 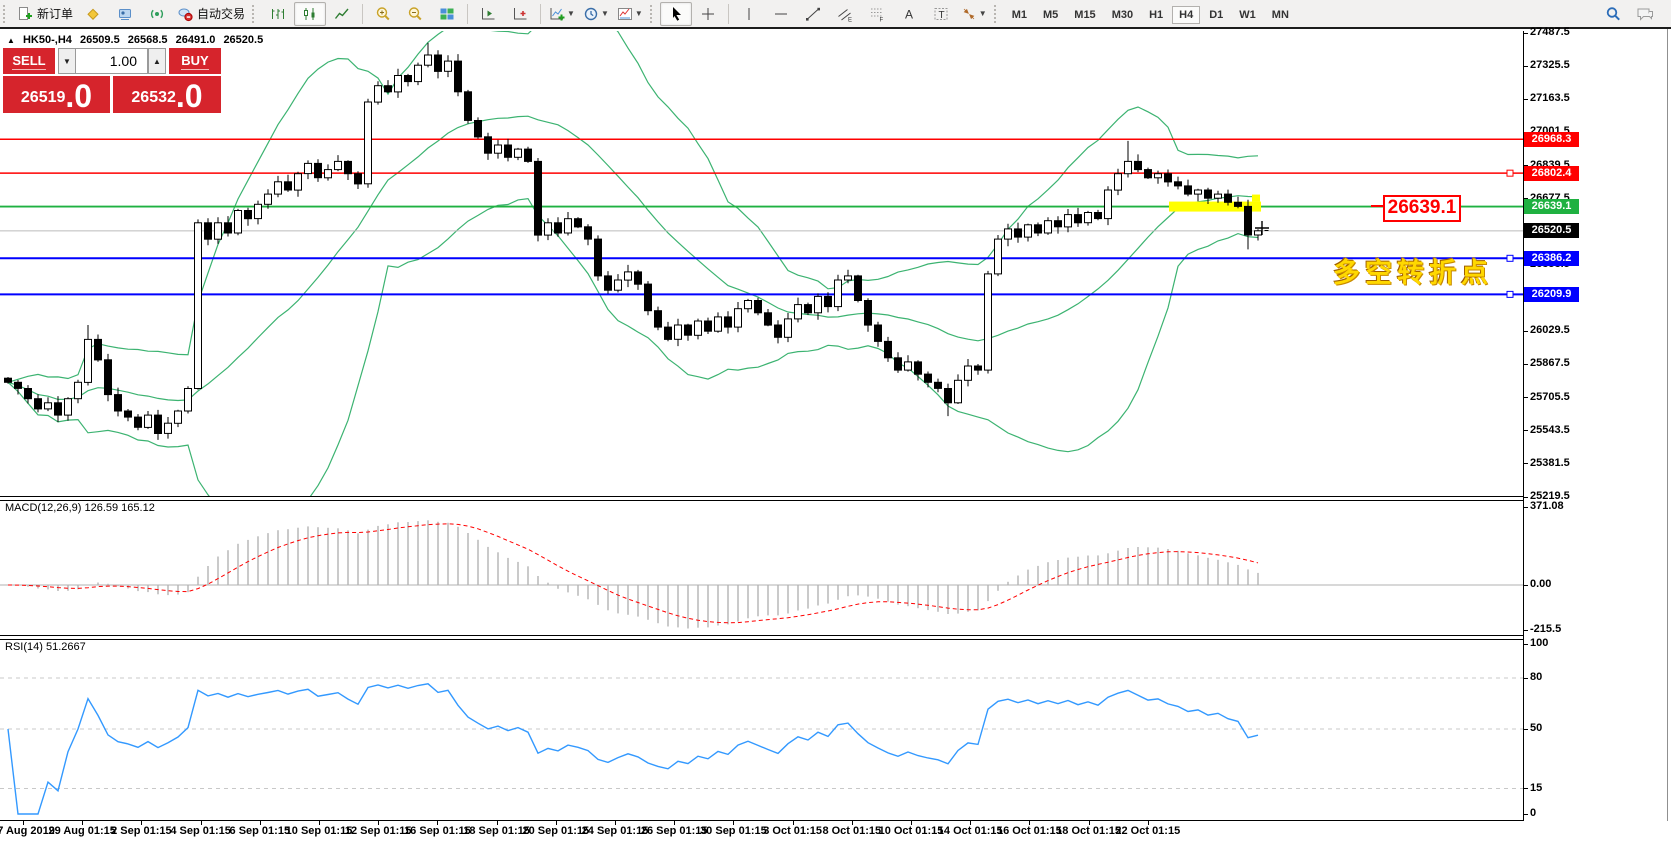 I want to click on crosshair-icon, so click(x=708, y=14).